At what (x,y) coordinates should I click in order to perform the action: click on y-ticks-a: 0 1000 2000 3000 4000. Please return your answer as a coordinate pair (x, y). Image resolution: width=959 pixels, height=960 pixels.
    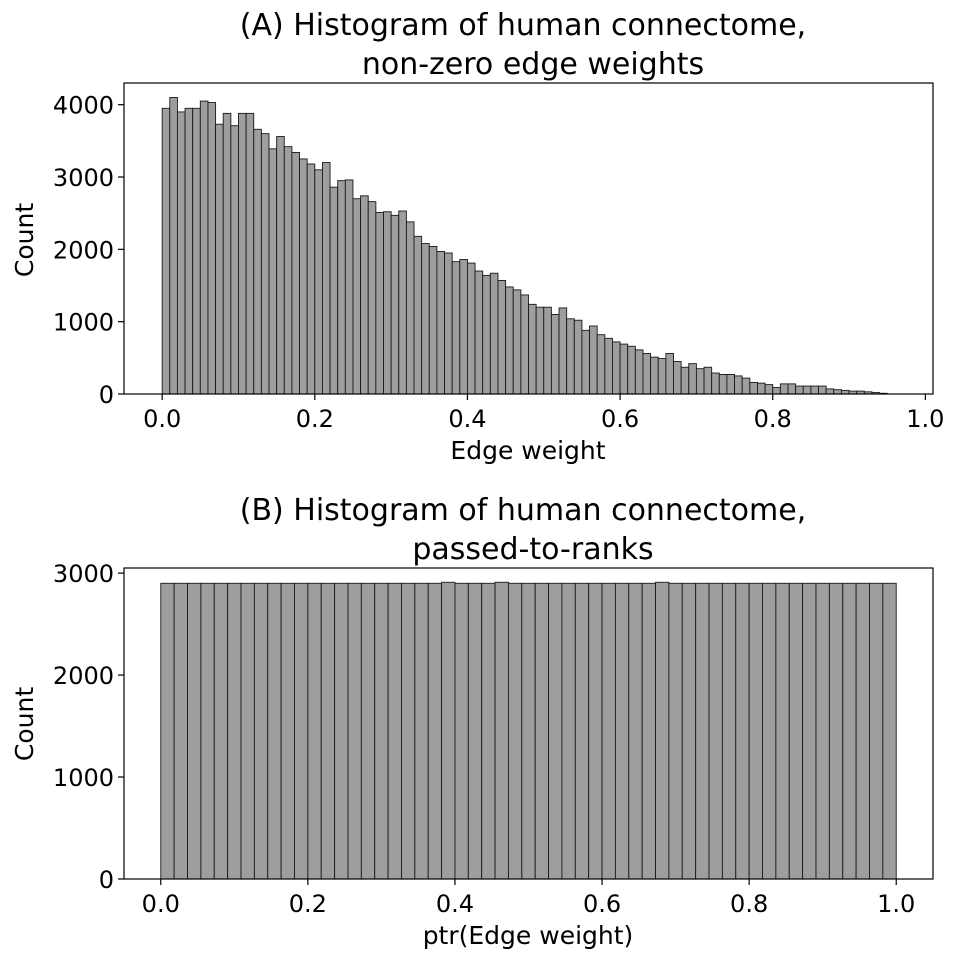
    Looking at the image, I should click on (88, 250).